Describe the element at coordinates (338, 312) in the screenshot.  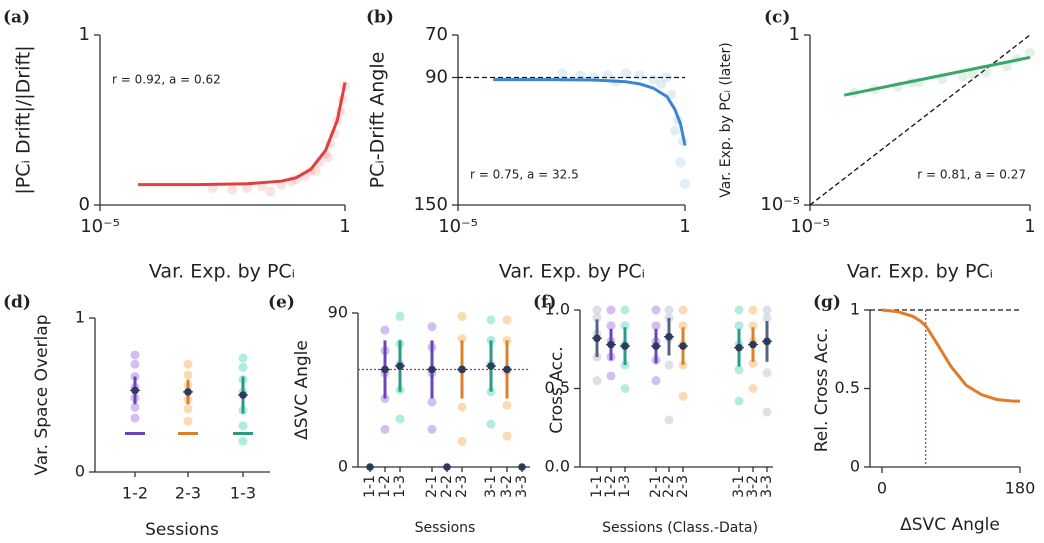
I see `y-tick-label: 90` at that location.